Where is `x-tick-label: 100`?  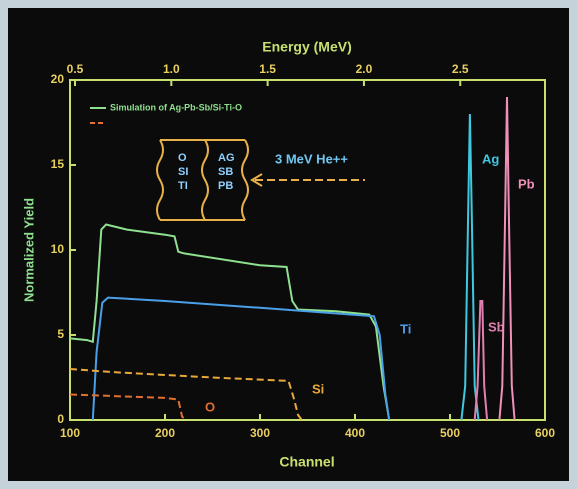 x-tick-label: 100 is located at coordinates (70, 433).